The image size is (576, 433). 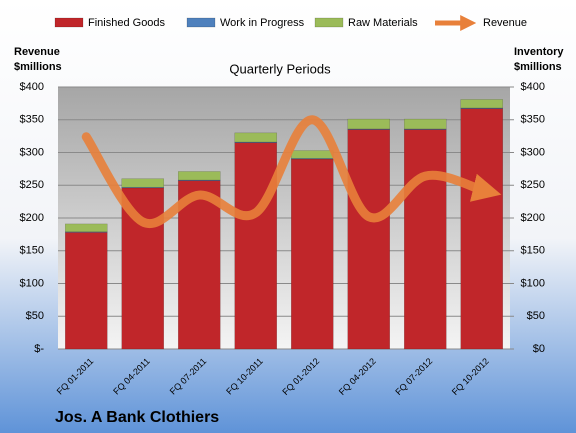 What do you see at coordinates (533, 185) in the screenshot?
I see `y2-tick-label: $250` at bounding box center [533, 185].